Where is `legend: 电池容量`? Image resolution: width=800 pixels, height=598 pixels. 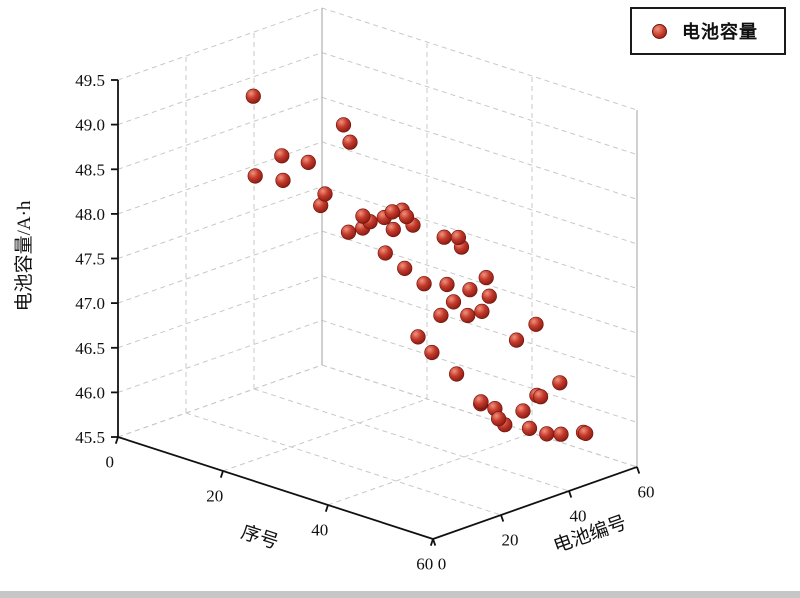 legend: 电池容量 is located at coordinates (708, 31).